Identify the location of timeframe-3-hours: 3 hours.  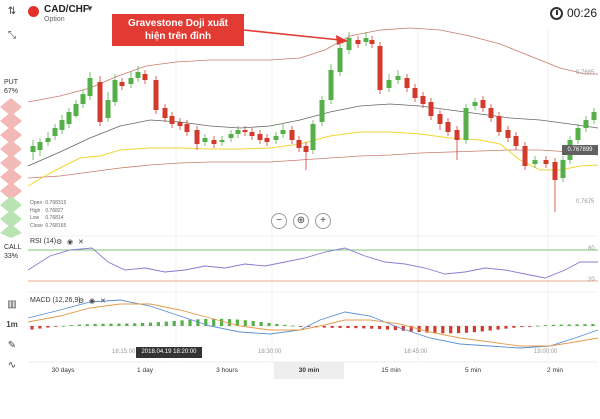
(227, 370).